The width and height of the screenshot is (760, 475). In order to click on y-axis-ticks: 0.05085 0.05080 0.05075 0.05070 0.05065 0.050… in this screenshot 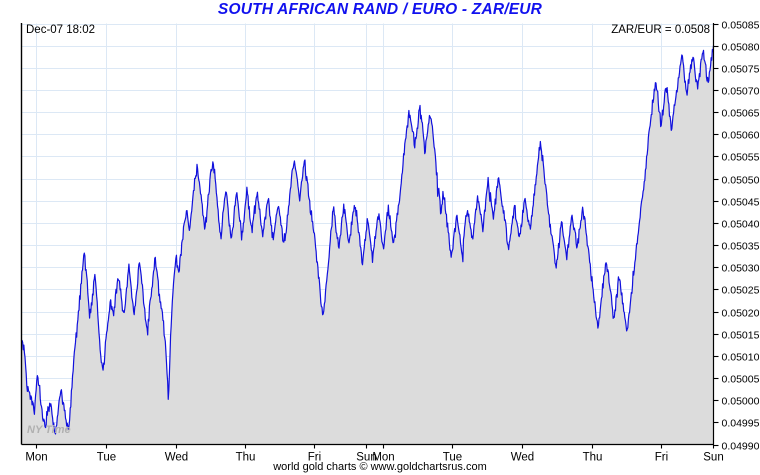, I will do `click(736, 235)`.